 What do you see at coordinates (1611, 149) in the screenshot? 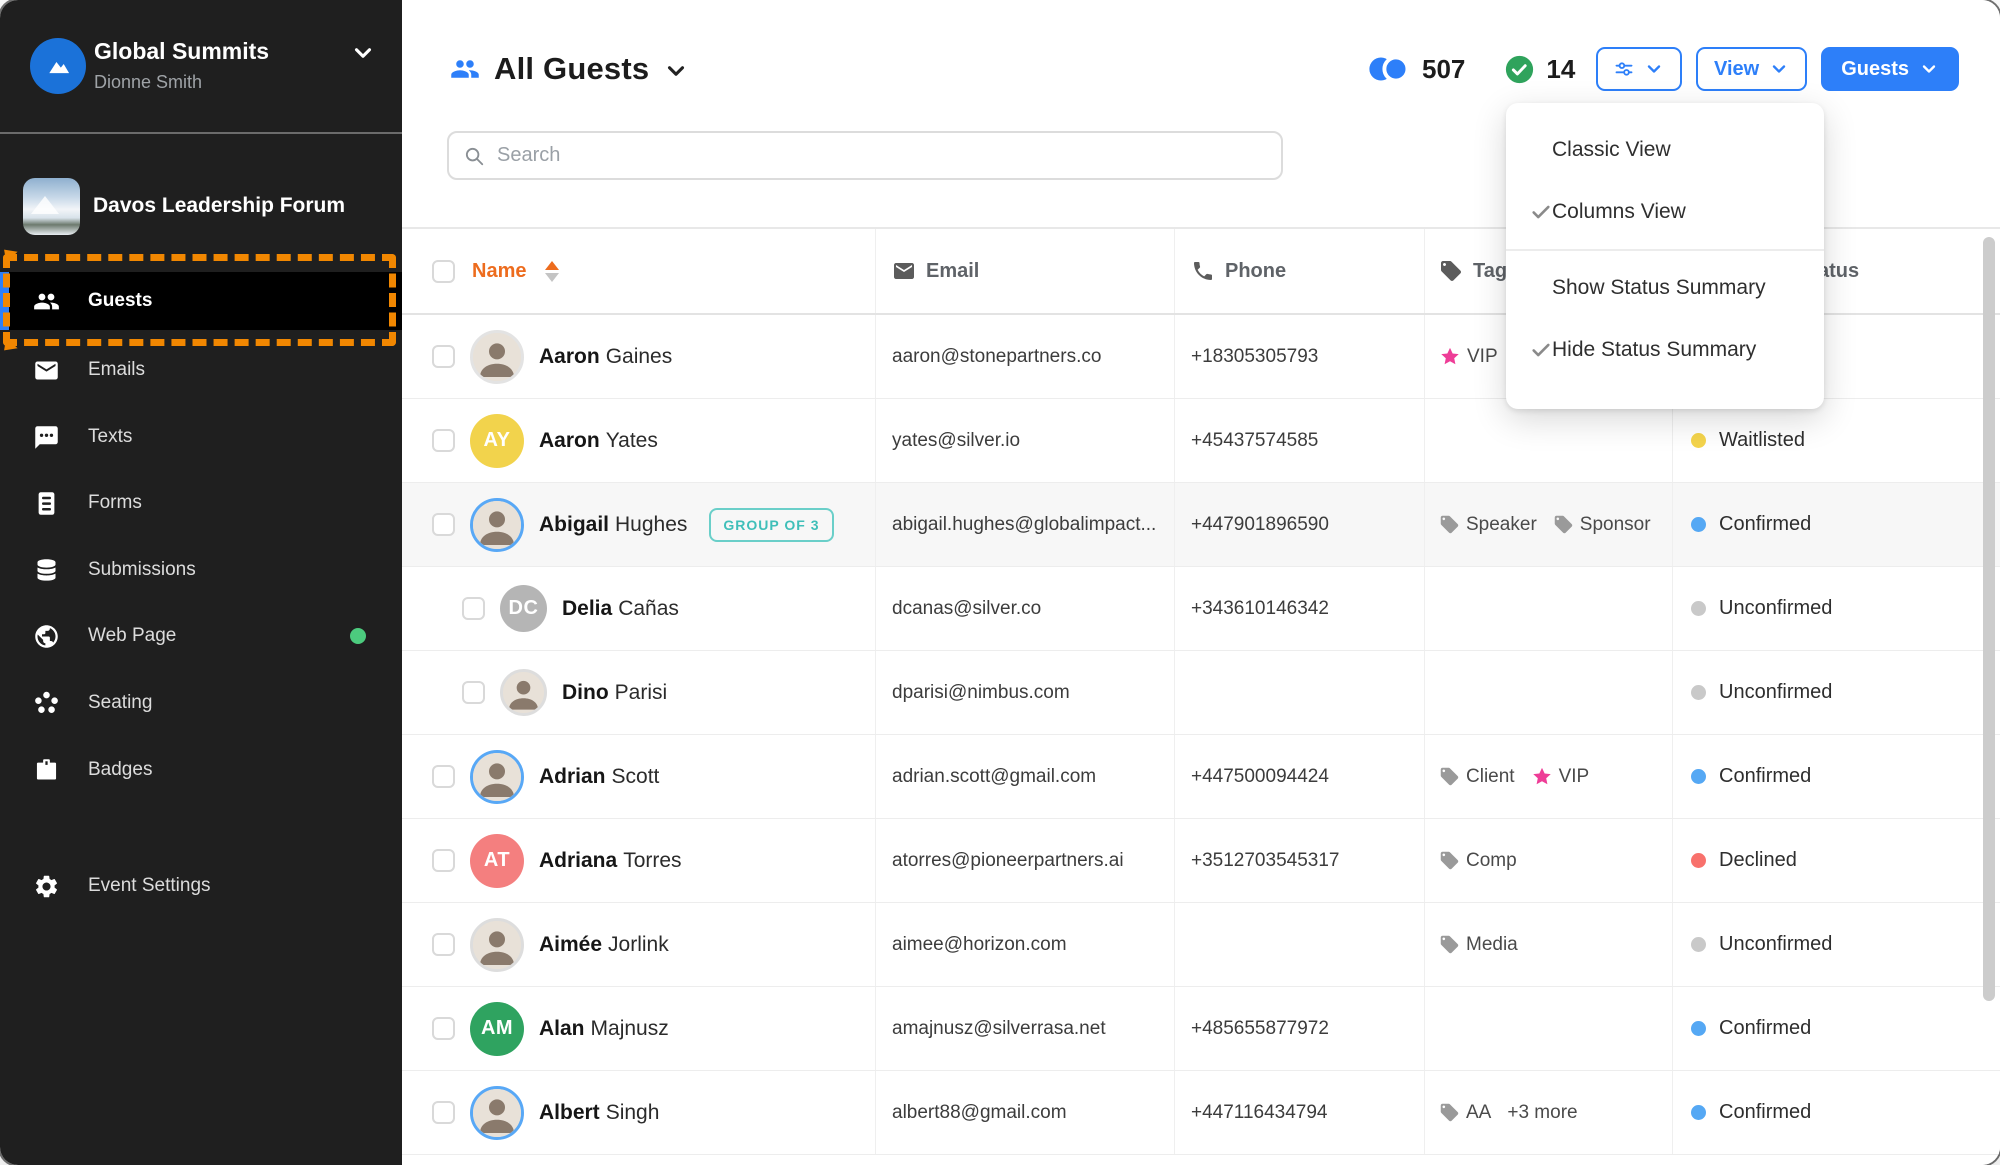
I see `menu-item-classic-view: Classic View` at bounding box center [1611, 149].